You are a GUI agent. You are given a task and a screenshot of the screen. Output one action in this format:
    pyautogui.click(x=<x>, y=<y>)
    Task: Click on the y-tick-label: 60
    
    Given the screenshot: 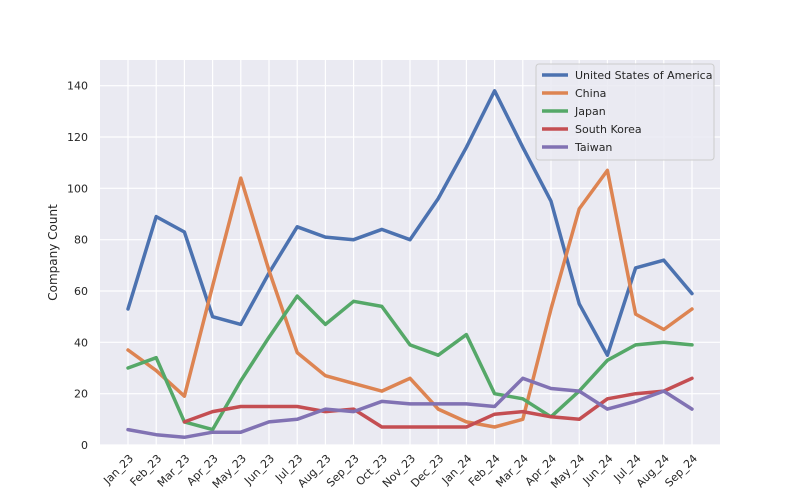 What is the action you would take?
    pyautogui.click(x=81, y=291)
    